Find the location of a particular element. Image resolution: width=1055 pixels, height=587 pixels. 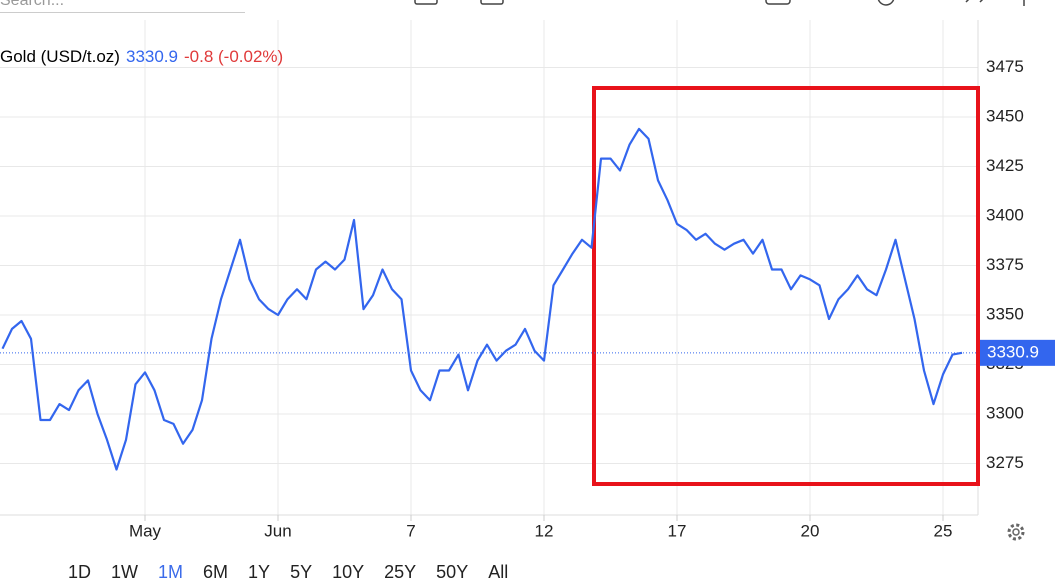

y-tick-label: 3425 is located at coordinates (1005, 165).